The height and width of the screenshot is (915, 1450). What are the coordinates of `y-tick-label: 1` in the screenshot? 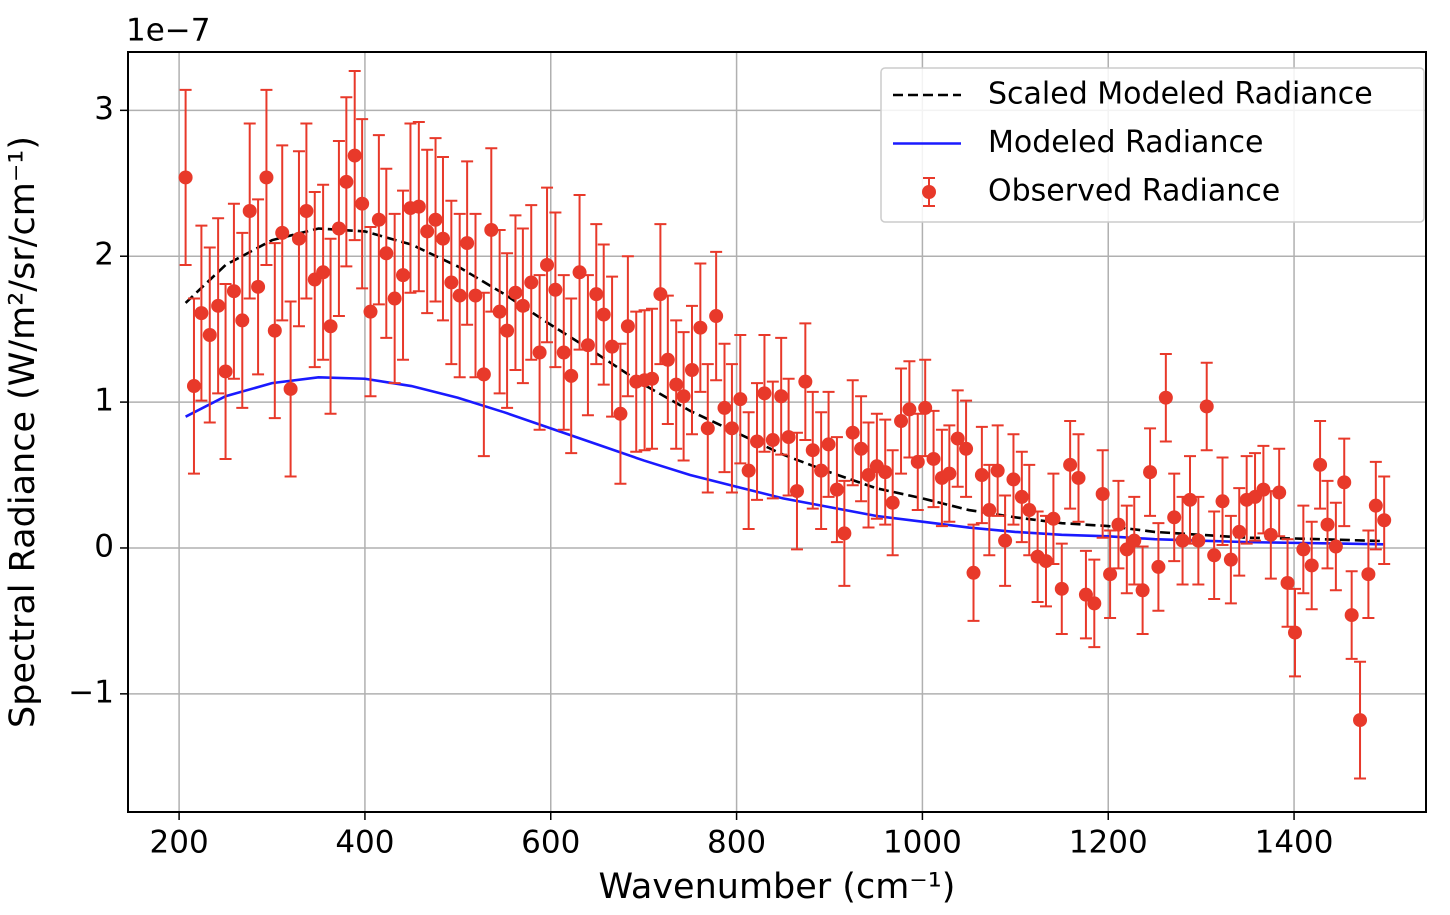 It's located at (104, 401).